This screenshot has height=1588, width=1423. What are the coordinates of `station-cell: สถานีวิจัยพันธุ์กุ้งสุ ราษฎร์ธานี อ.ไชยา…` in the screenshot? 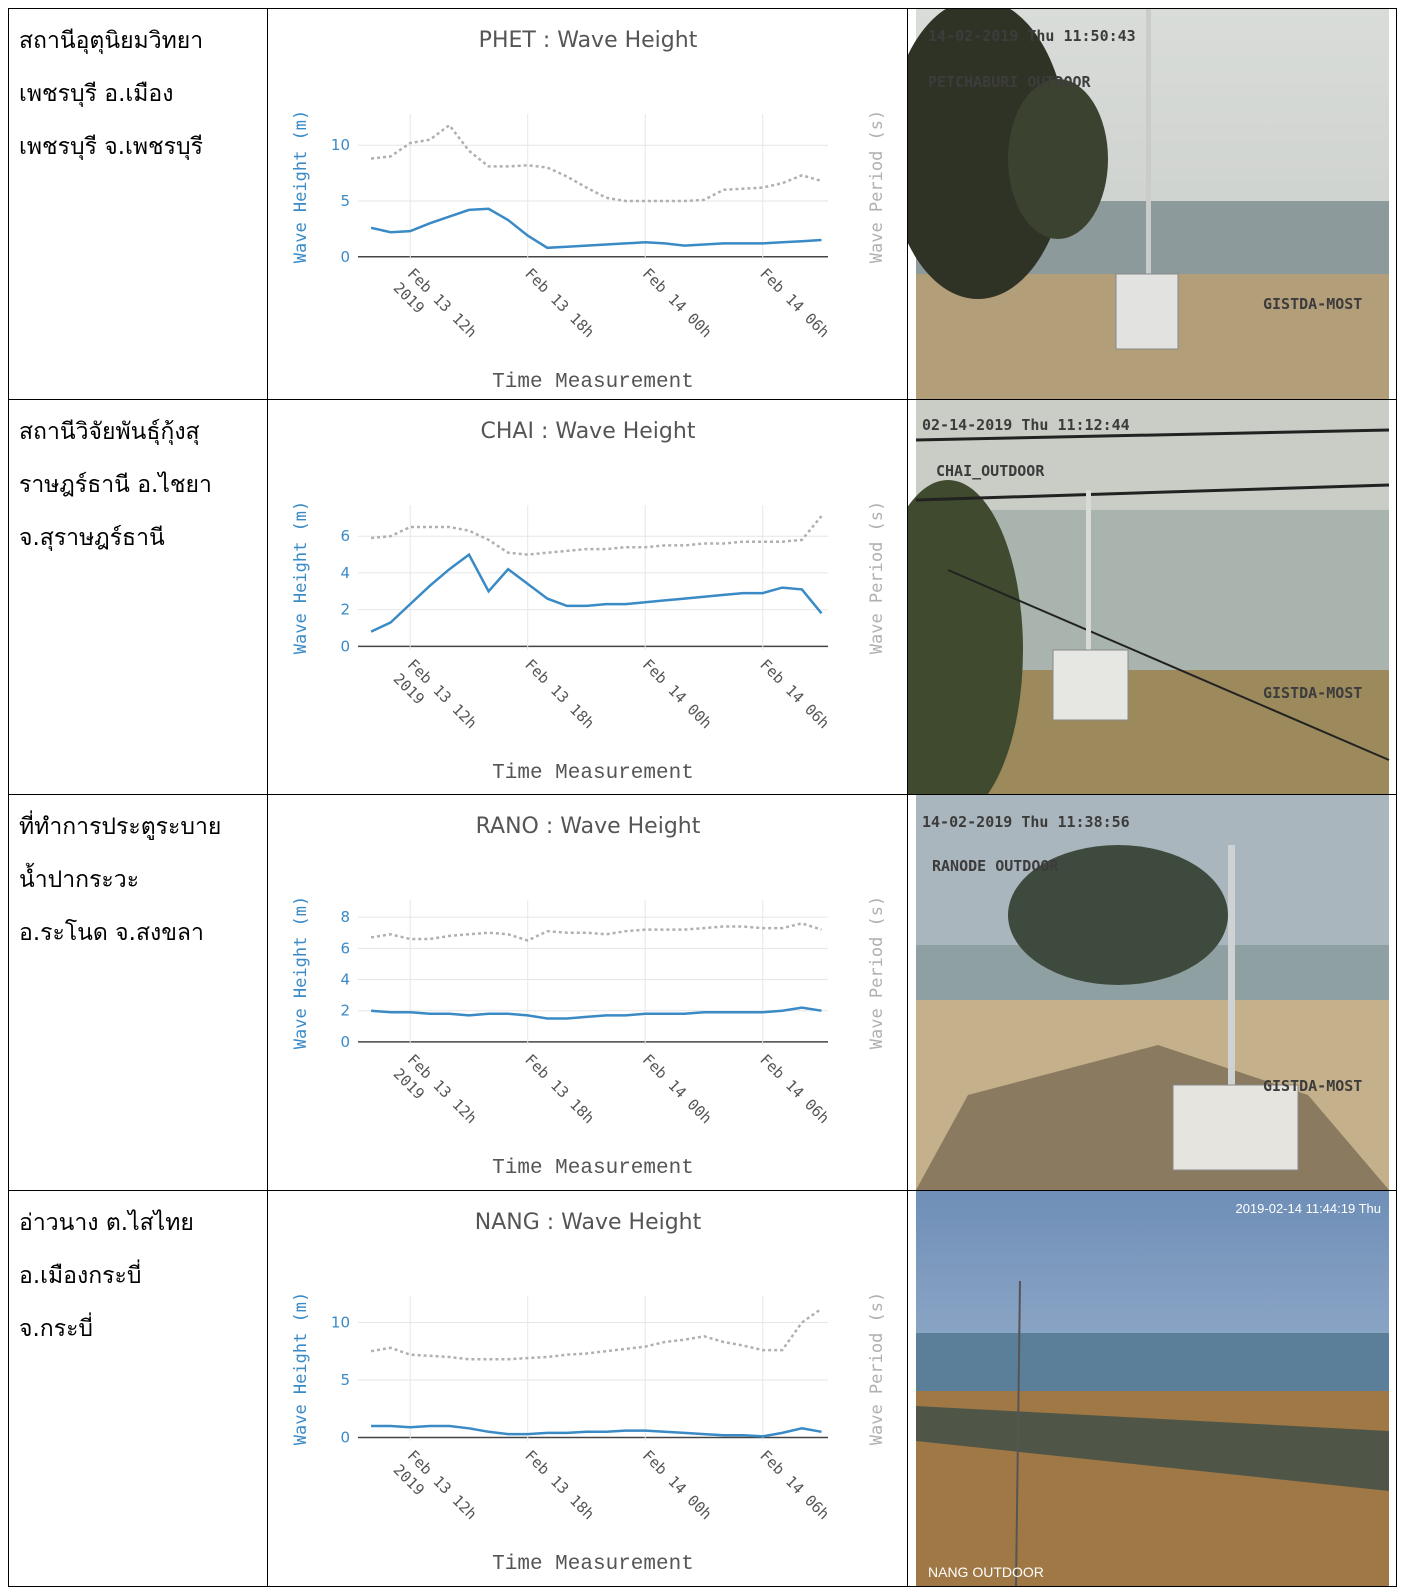 It's located at (138, 597).